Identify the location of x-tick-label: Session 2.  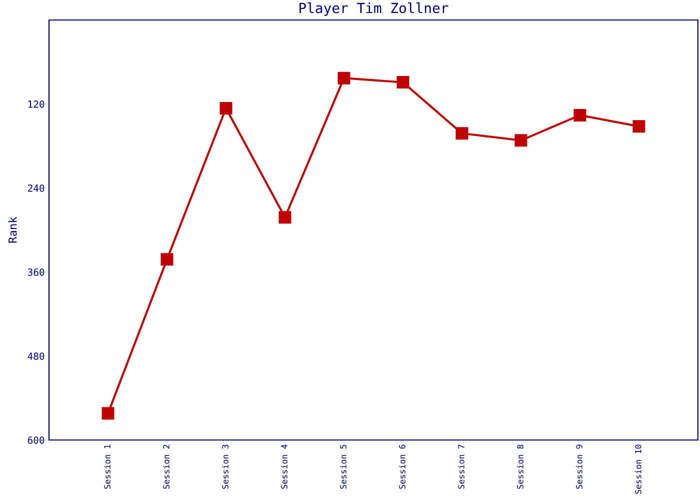
(166, 466).